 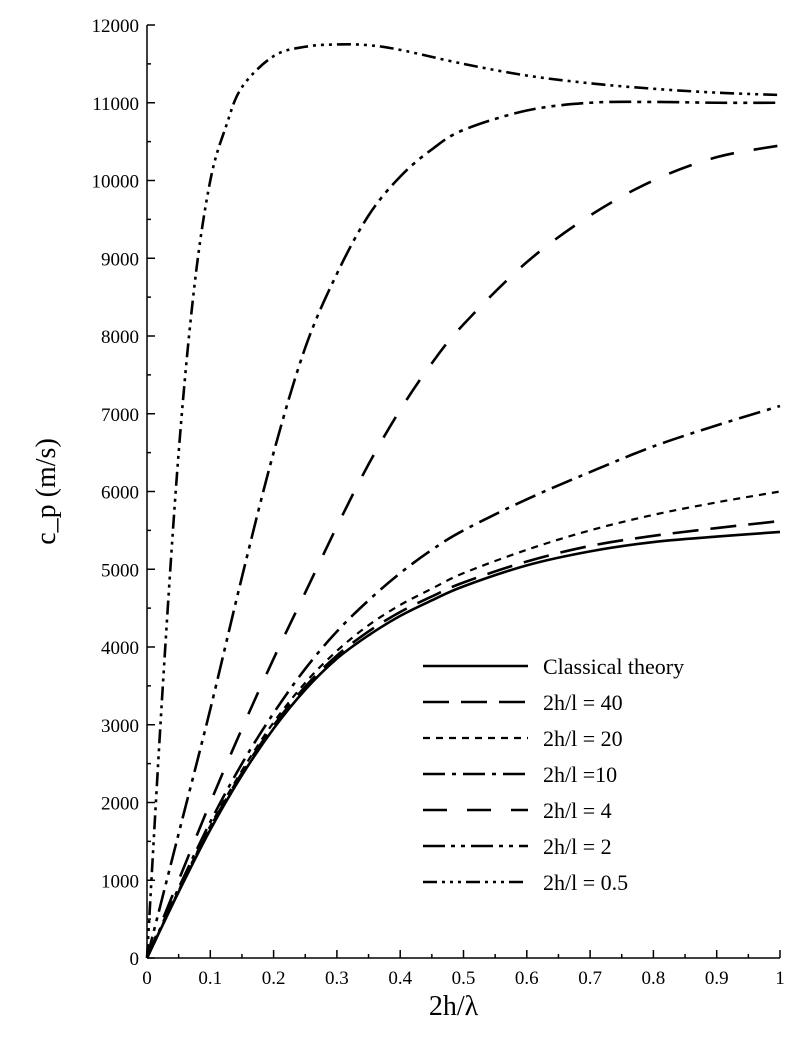 What do you see at coordinates (337, 978) in the screenshot?
I see `x-tick-label: 0.3` at bounding box center [337, 978].